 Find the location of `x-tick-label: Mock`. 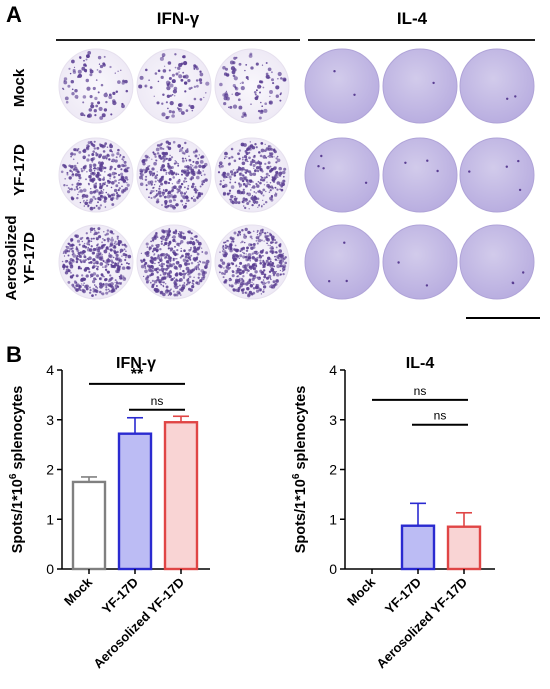

x-tick-label: Mock is located at coordinates (361, 591).